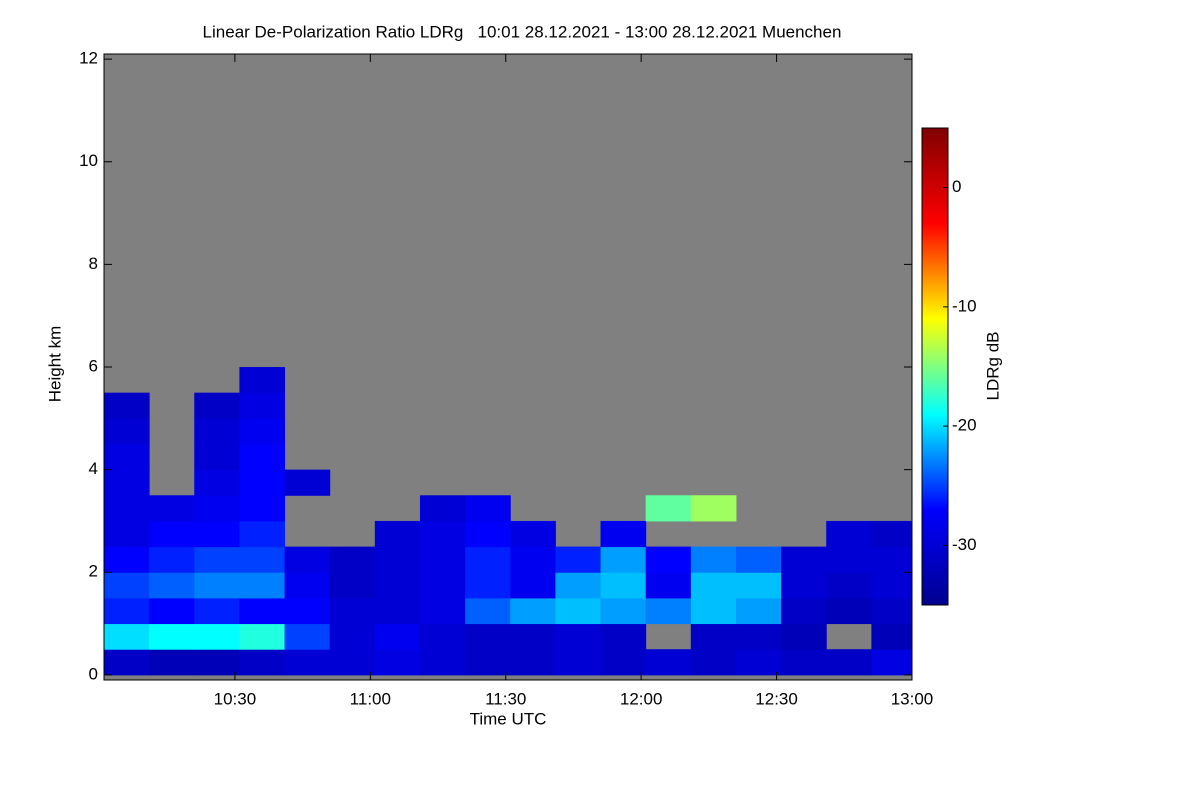  I want to click on colorbar-tick-label: -20, so click(964, 425).